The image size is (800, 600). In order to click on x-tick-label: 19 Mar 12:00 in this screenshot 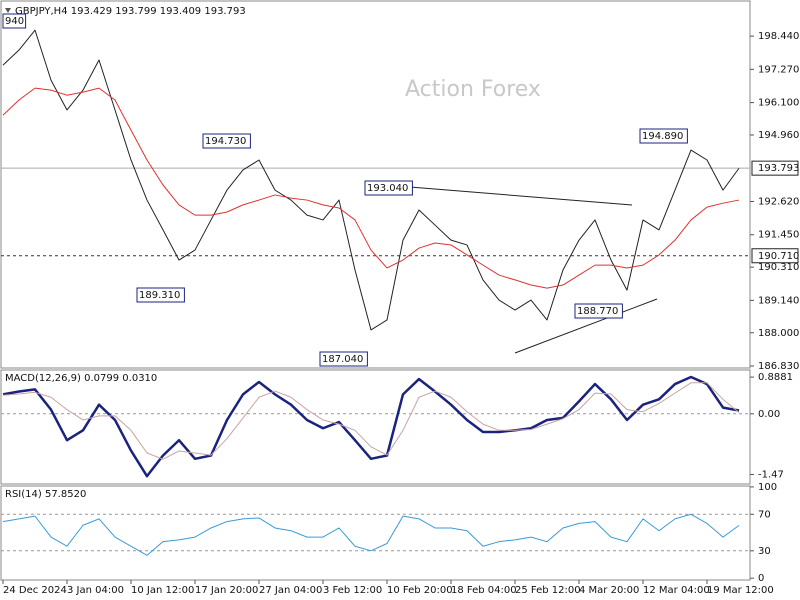, I will do `click(740, 590)`.